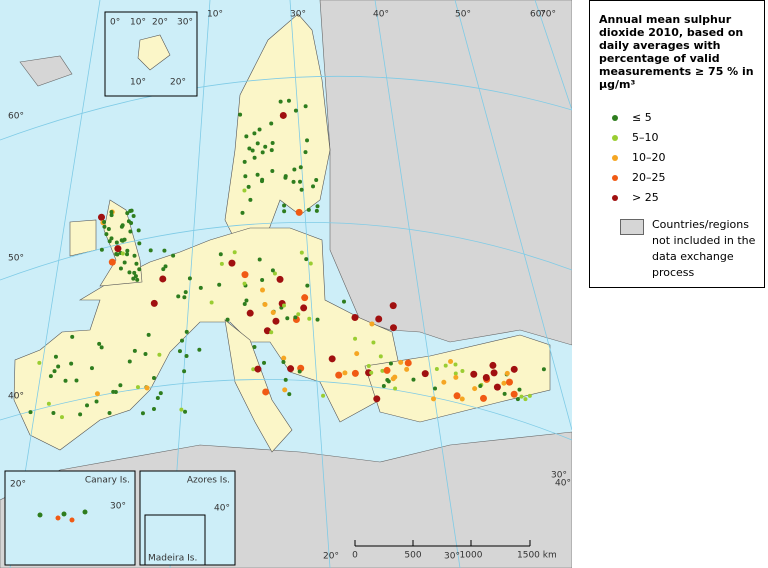 This screenshot has width=768, height=568. What do you see at coordinates (537, 556) in the screenshot?
I see `scale-label: 1500 km` at bounding box center [537, 556].